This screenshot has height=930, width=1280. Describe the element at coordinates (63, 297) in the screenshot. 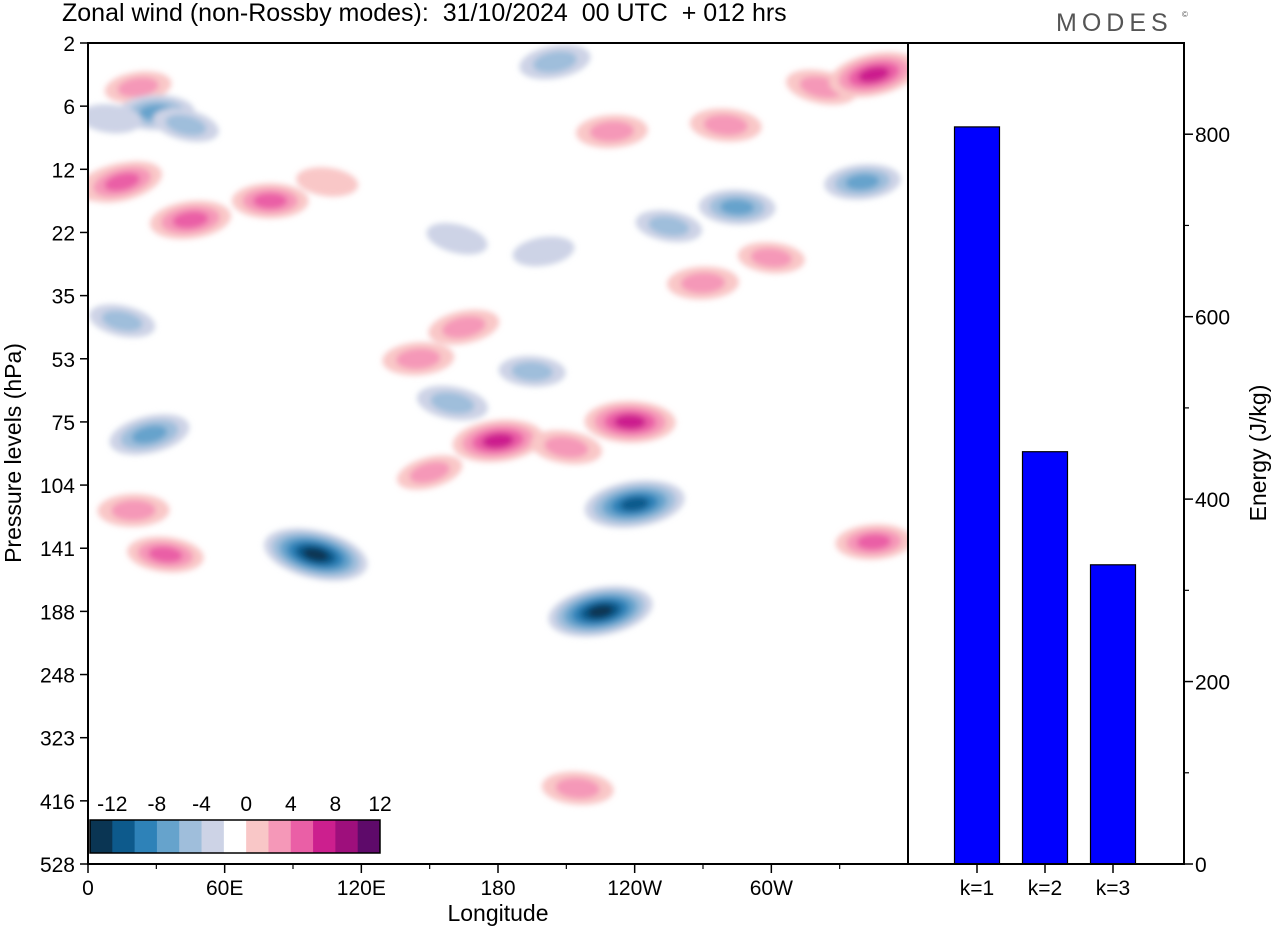

I see `y-tick-label: 35` at that location.